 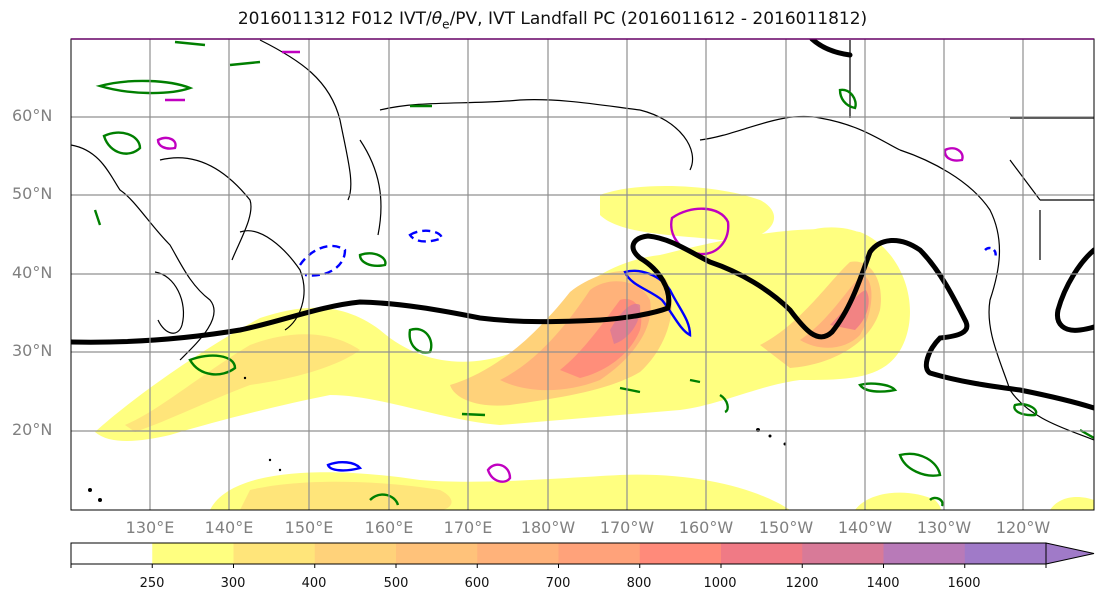 I want to click on colorbar-label: 300, so click(x=233, y=583).